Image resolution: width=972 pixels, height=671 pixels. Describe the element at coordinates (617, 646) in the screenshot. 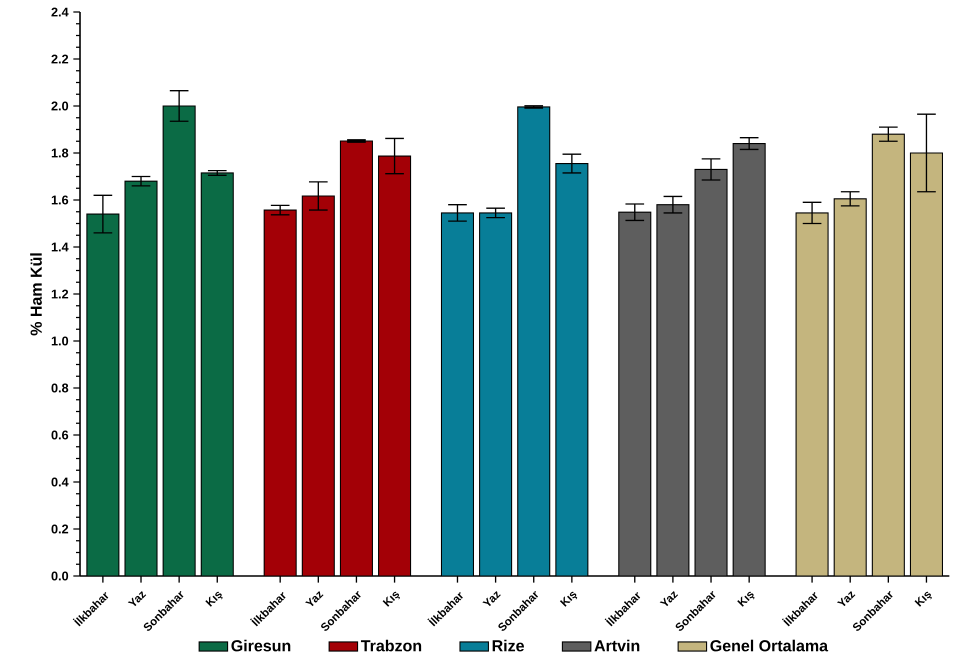

I see `legend-label: Artvin` at that location.